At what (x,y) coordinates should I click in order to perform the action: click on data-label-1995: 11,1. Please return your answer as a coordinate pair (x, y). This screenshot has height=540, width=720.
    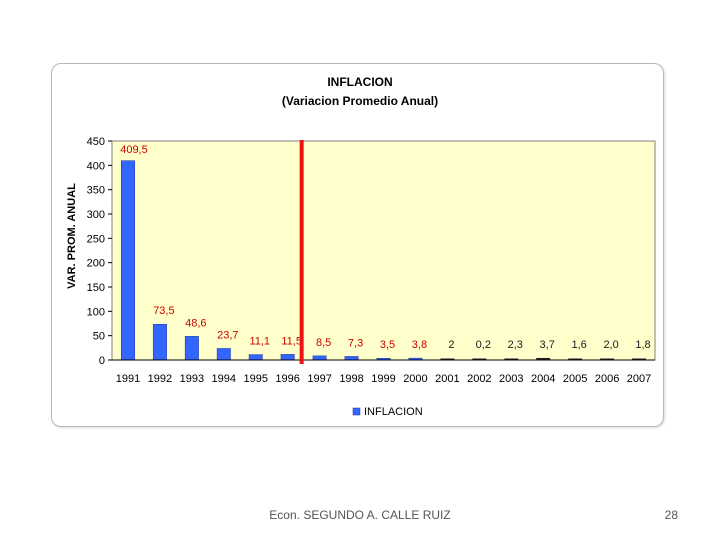
    Looking at the image, I should click on (259, 342).